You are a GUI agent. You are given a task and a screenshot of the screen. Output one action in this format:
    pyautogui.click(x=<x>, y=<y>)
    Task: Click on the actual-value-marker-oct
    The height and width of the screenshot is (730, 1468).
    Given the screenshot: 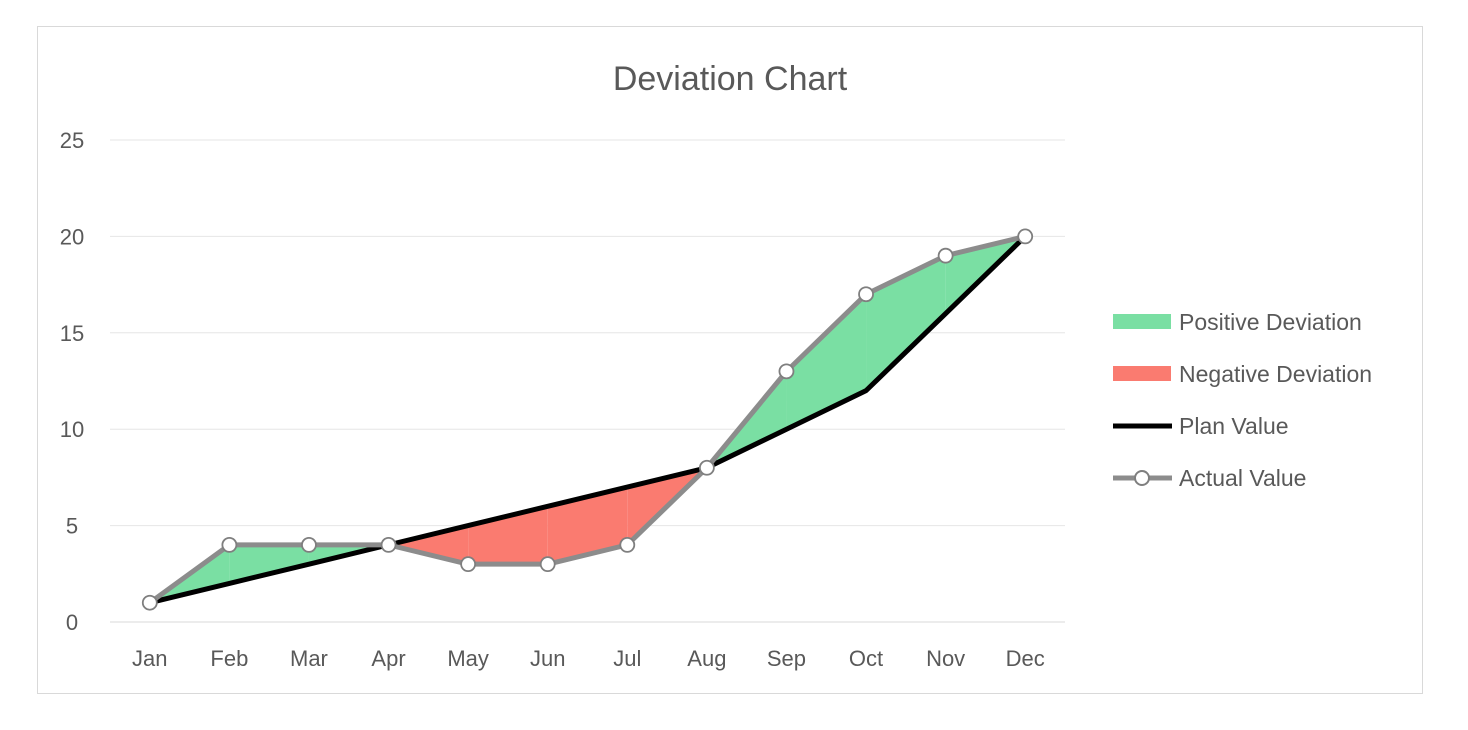 What is the action you would take?
    pyautogui.click(x=866, y=294)
    